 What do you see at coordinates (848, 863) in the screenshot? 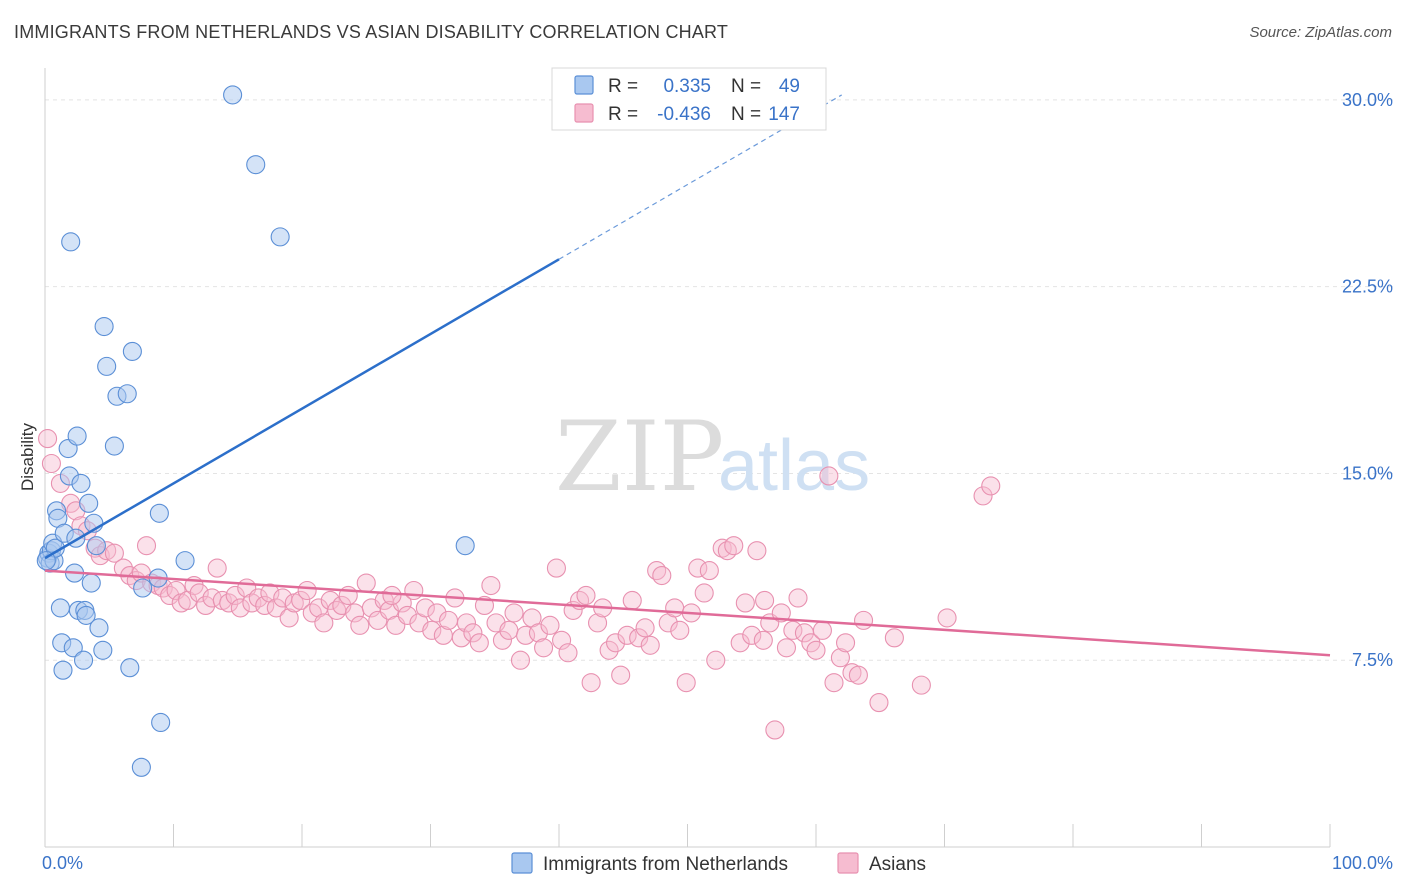
I see `legend-swatch-asians` at bounding box center [848, 863].